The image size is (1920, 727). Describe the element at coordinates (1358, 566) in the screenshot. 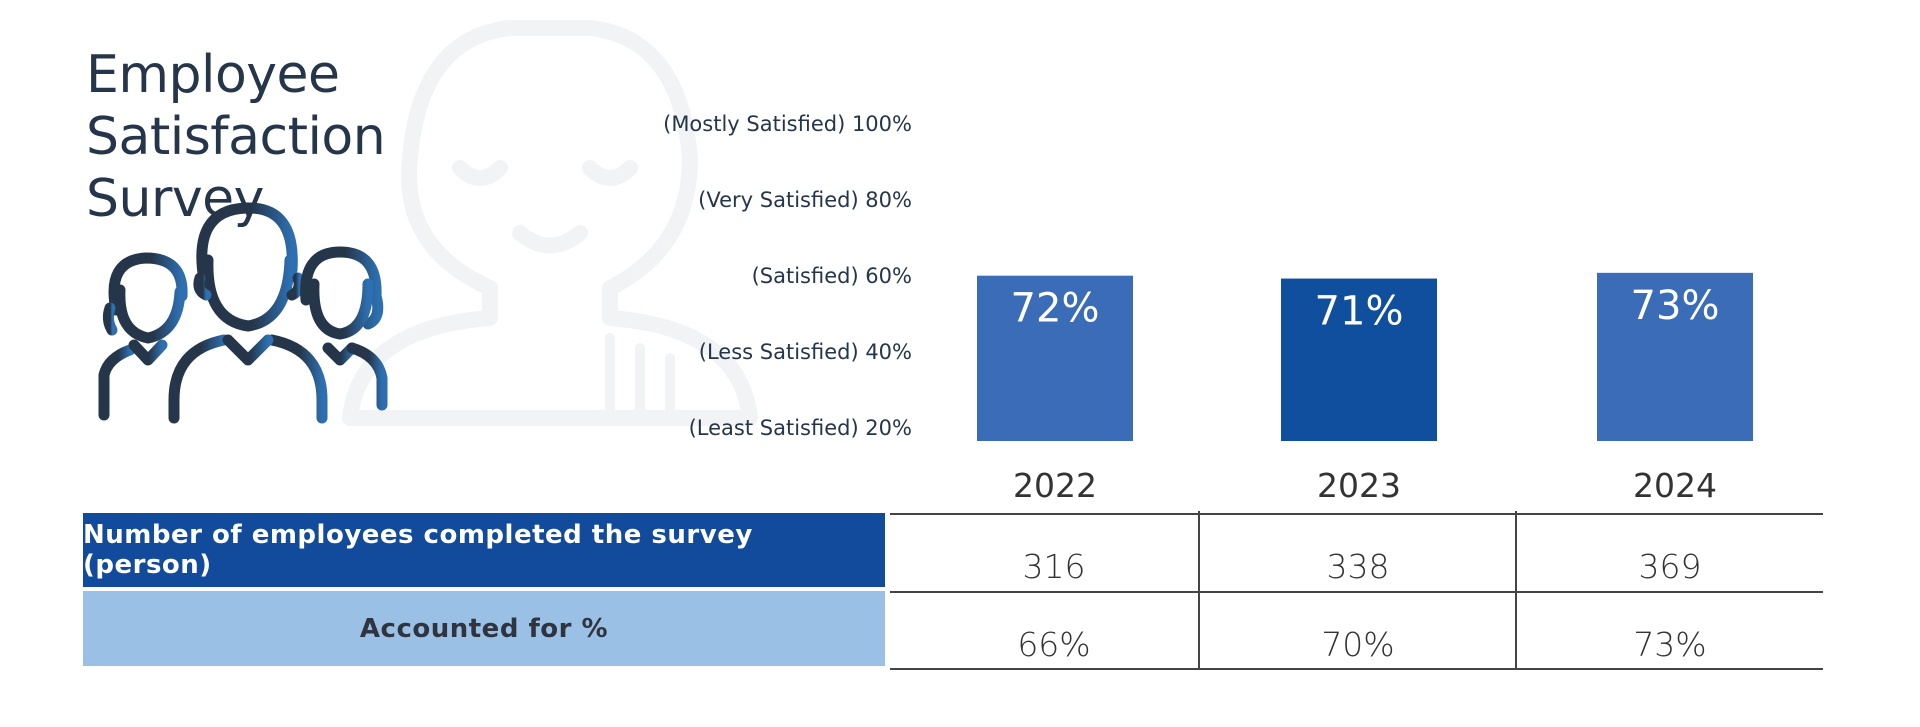

I see `table-cell: 338` at that location.